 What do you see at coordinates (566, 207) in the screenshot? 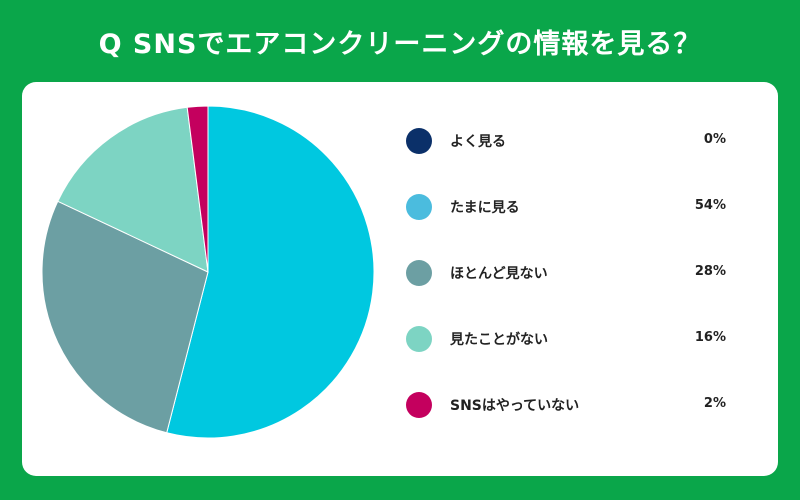
I see `legend-item-1: たまに見る 54%` at bounding box center [566, 207].